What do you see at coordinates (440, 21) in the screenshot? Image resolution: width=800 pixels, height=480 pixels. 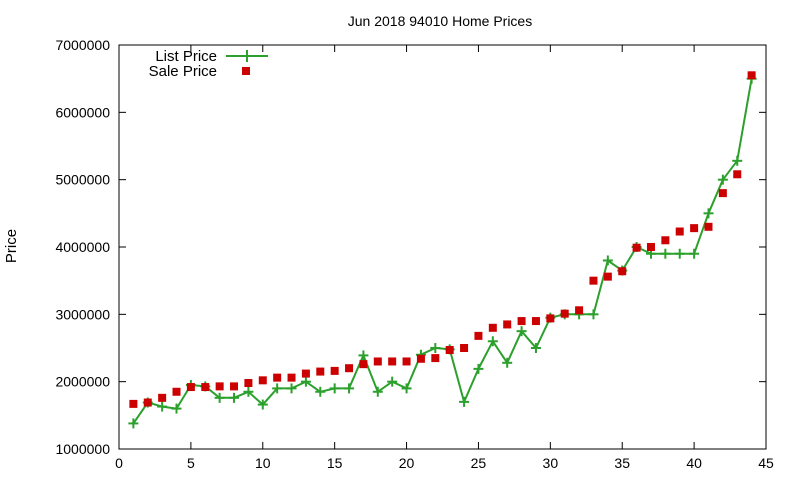 I see `chart-title: Jun 2018 94010 Home Prices` at bounding box center [440, 21].